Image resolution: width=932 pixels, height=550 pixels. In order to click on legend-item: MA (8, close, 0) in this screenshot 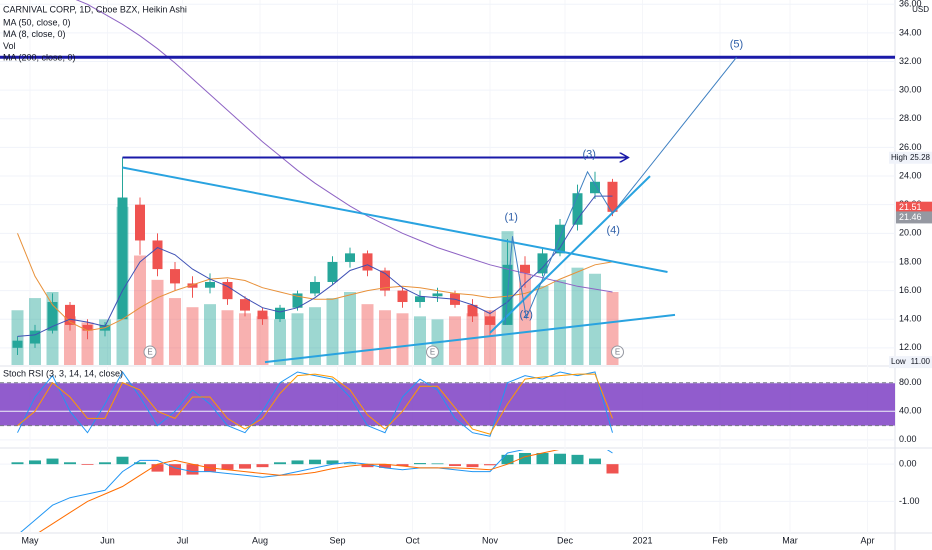, I will do `click(34, 34)`.